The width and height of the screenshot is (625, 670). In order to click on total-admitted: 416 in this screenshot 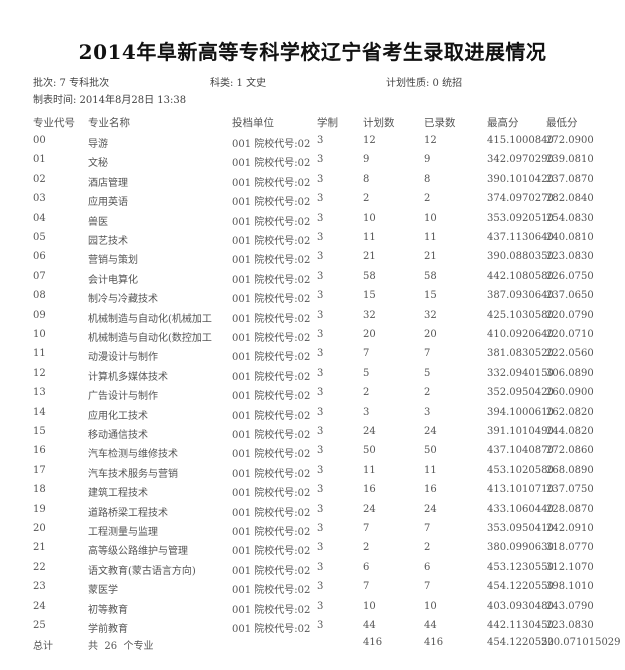, I will do `click(434, 642)`.